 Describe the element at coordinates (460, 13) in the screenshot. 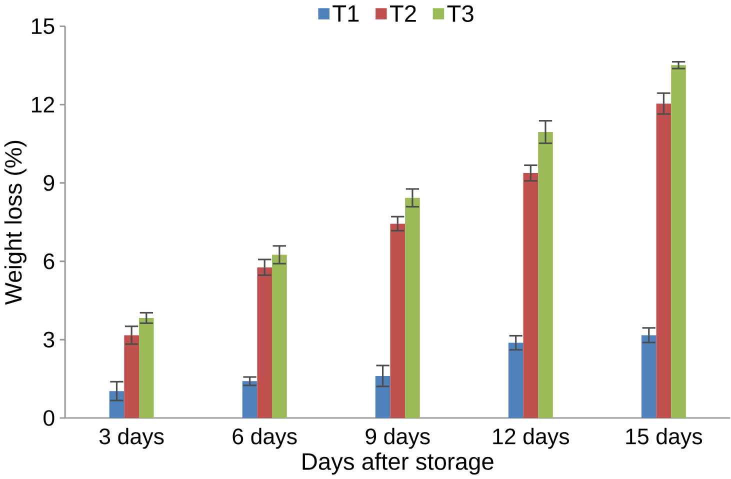

I see `legend-label: T3` at that location.